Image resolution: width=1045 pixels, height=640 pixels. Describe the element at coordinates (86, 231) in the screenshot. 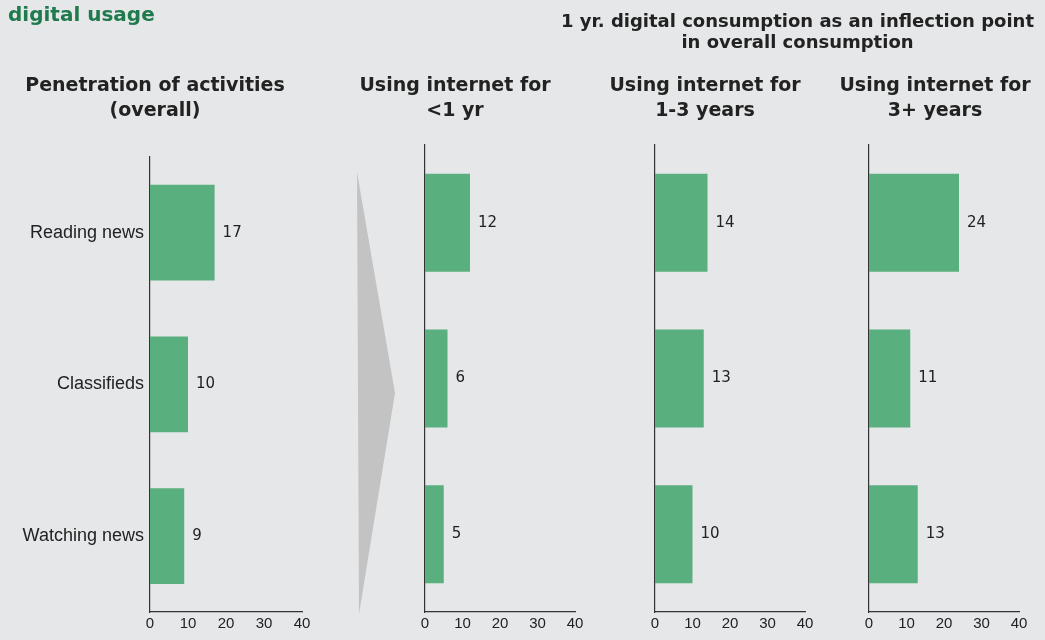

I see `y-tick-label: Reading news` at that location.